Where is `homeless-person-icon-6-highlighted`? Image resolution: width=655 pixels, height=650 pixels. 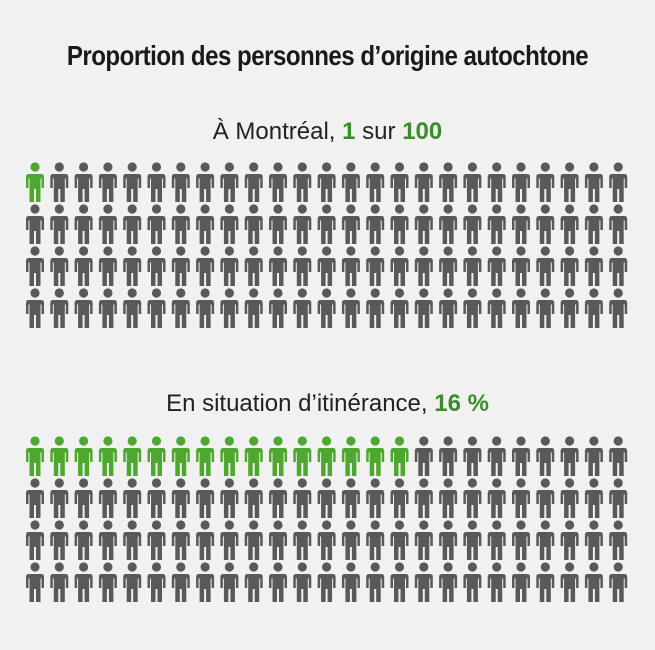
homeless-person-icon-6-highlighted is located at coordinates (156, 456).